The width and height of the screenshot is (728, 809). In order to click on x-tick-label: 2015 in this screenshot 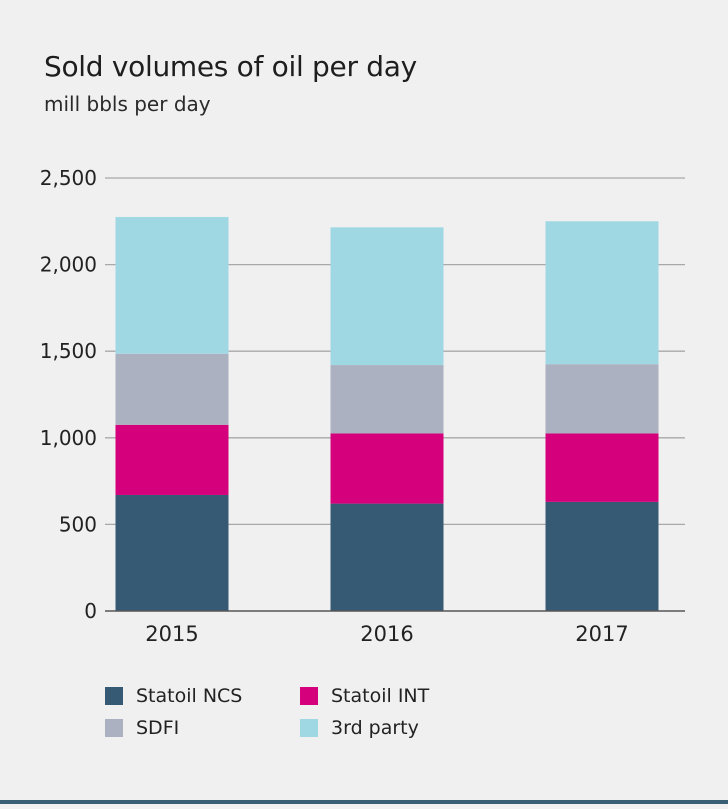, I will do `click(171, 634)`.